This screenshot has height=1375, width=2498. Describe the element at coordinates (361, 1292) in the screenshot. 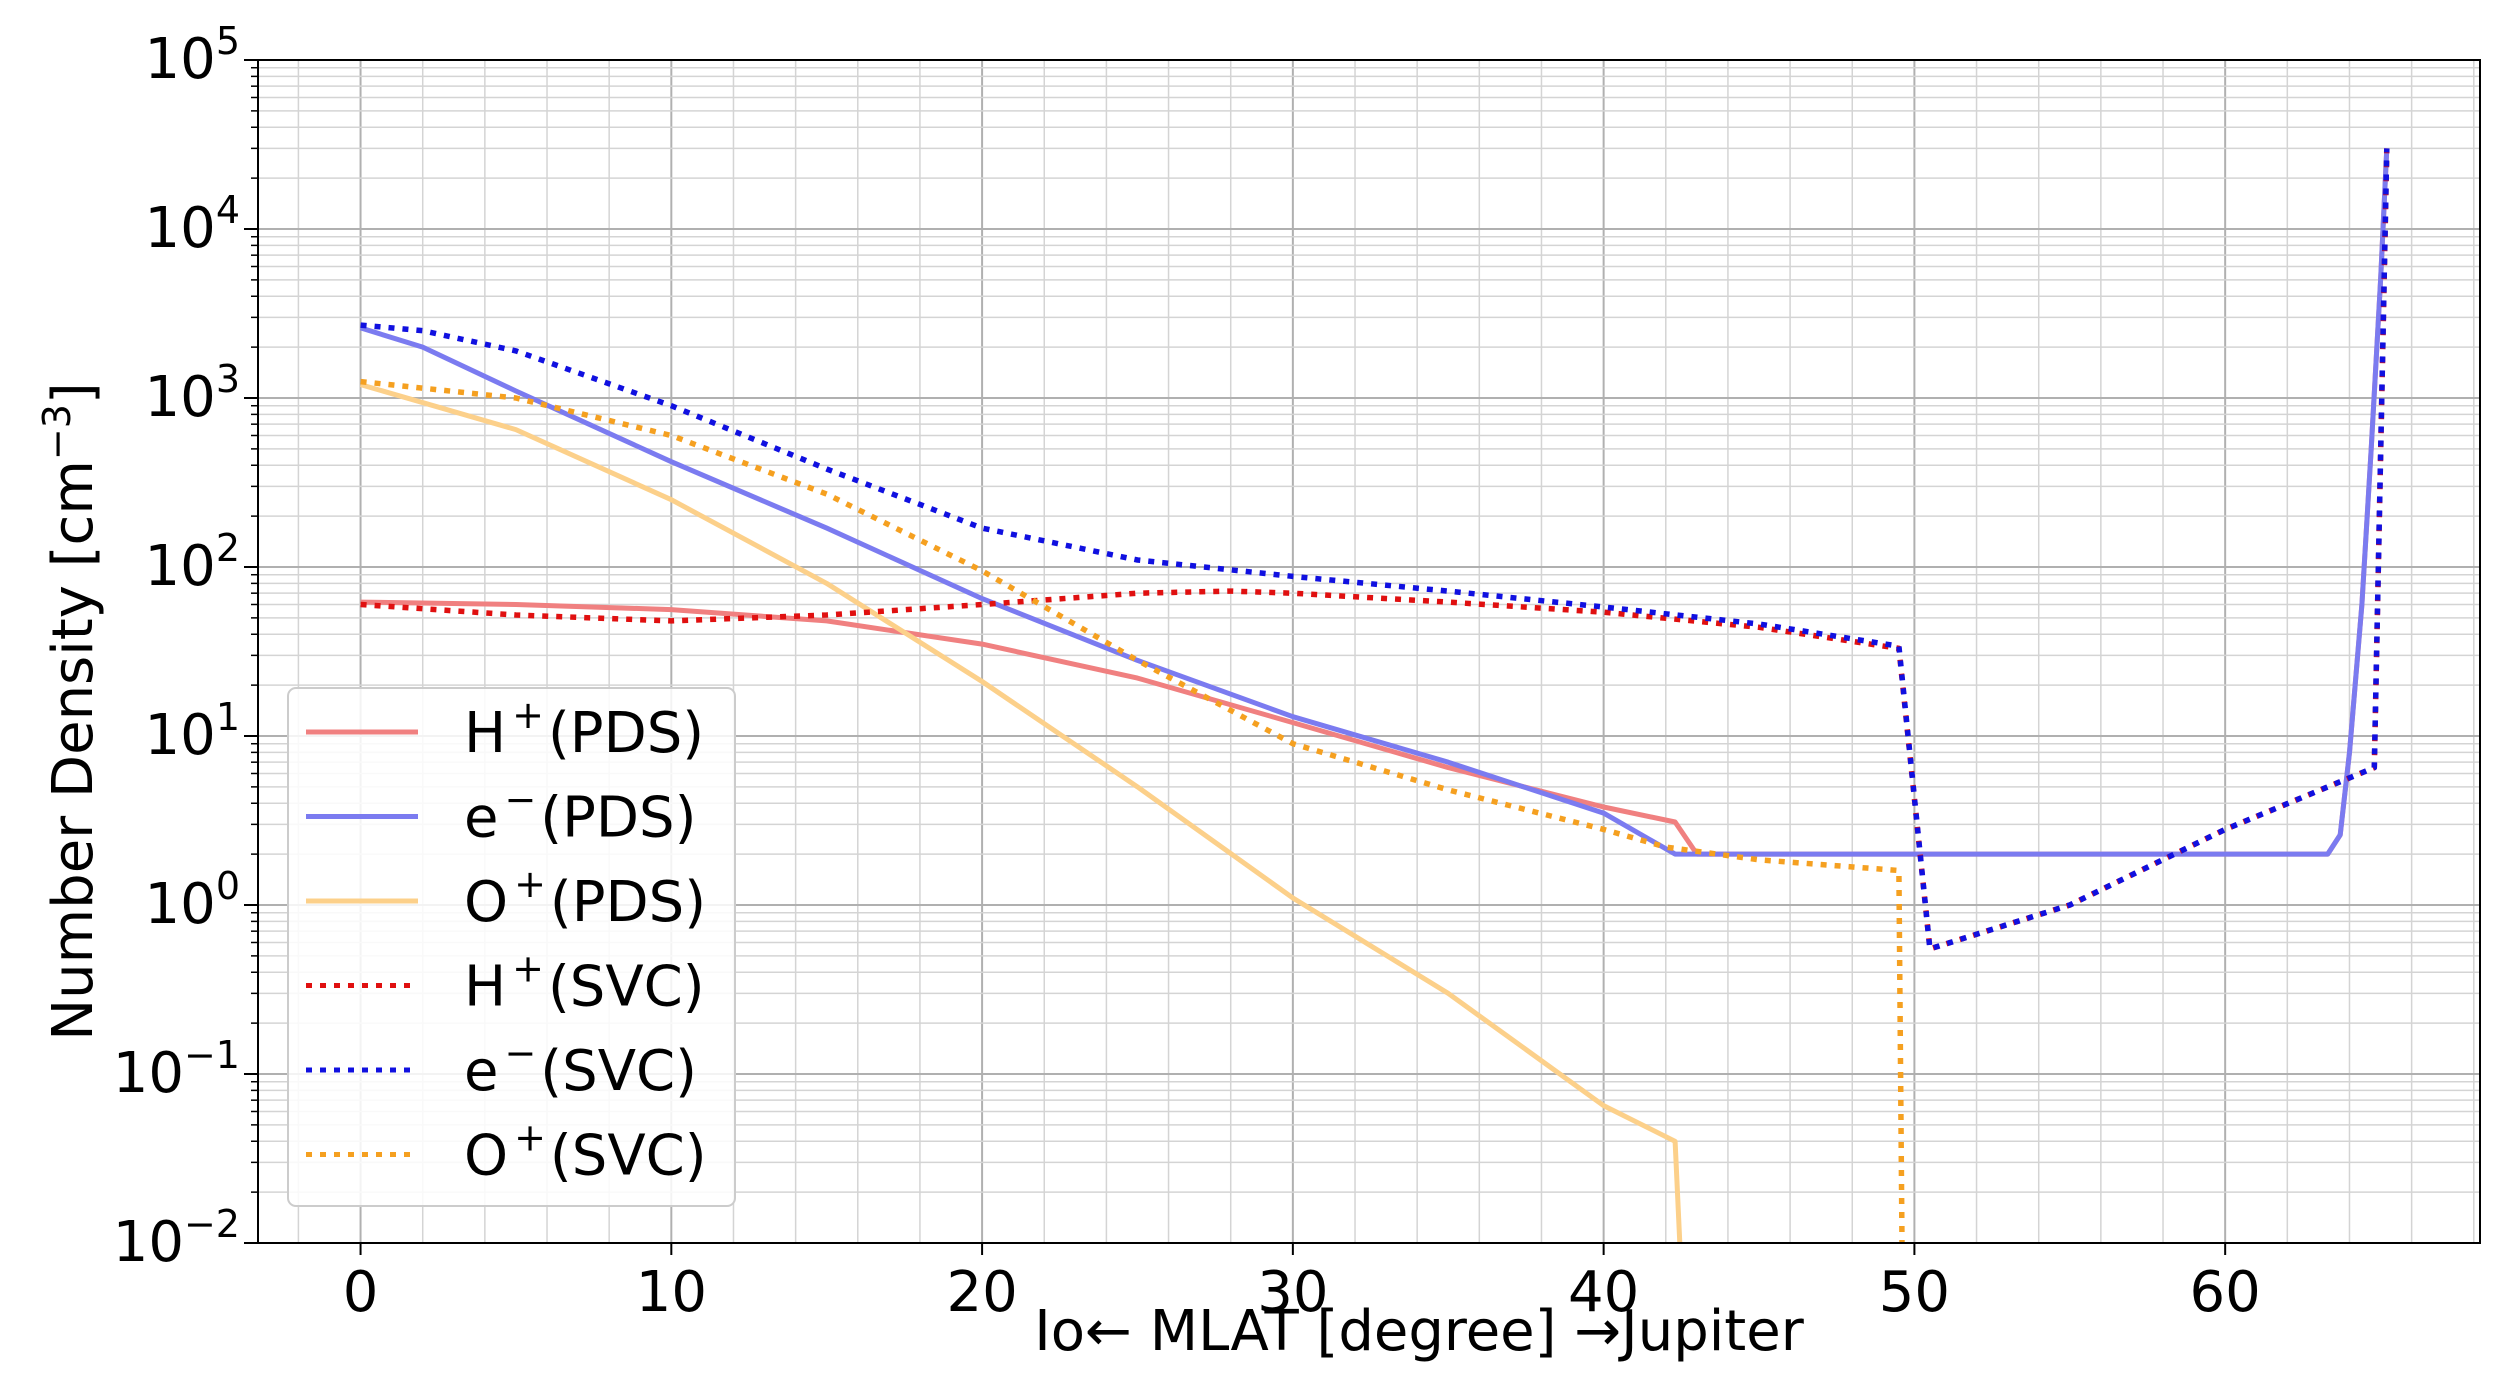

I see `x-tick-label: 0` at that location.